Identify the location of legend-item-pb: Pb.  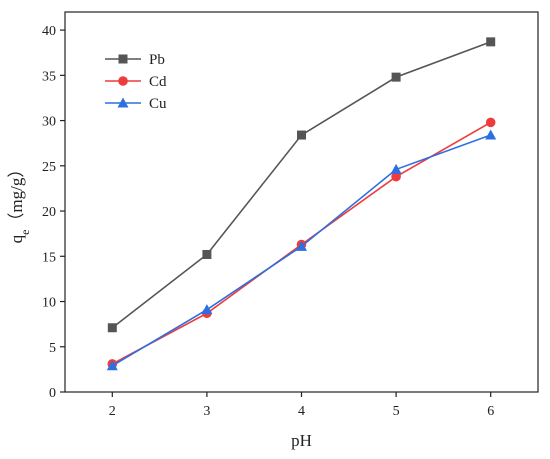
(135, 60).